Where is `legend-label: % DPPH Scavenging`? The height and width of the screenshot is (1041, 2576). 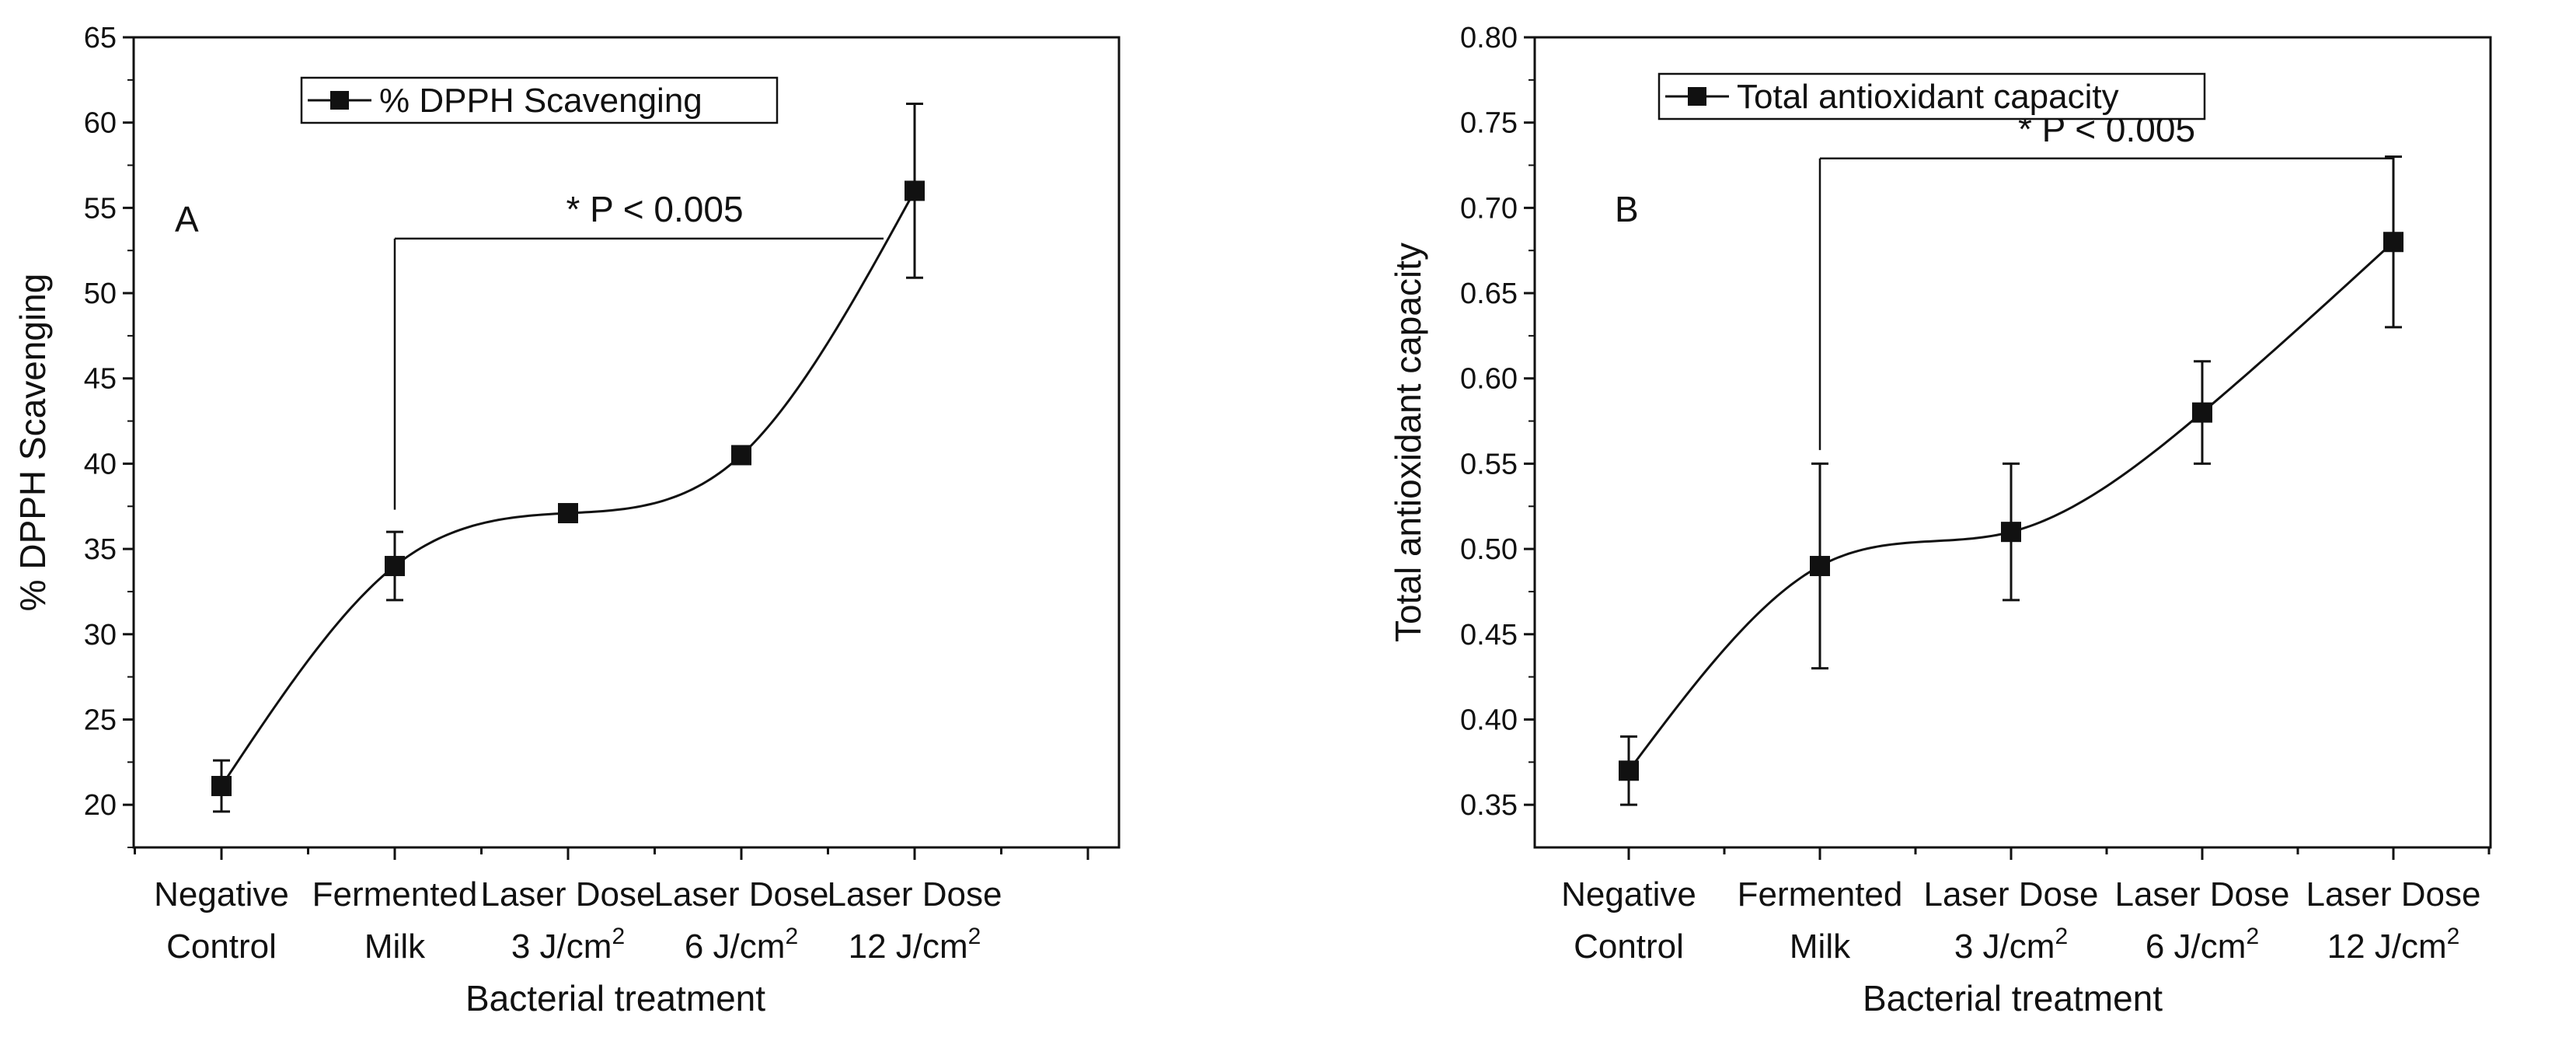
legend-label: % DPPH Scavenging is located at coordinates (540, 101).